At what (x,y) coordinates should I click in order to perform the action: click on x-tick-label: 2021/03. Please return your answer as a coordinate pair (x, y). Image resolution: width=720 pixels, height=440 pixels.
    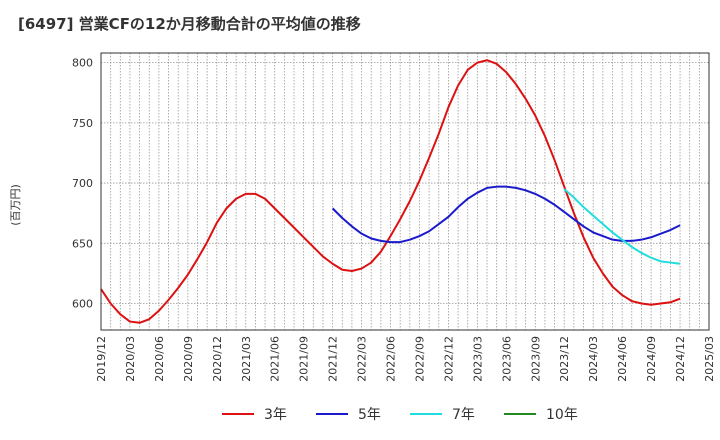
    Looking at the image, I should click on (246, 359).